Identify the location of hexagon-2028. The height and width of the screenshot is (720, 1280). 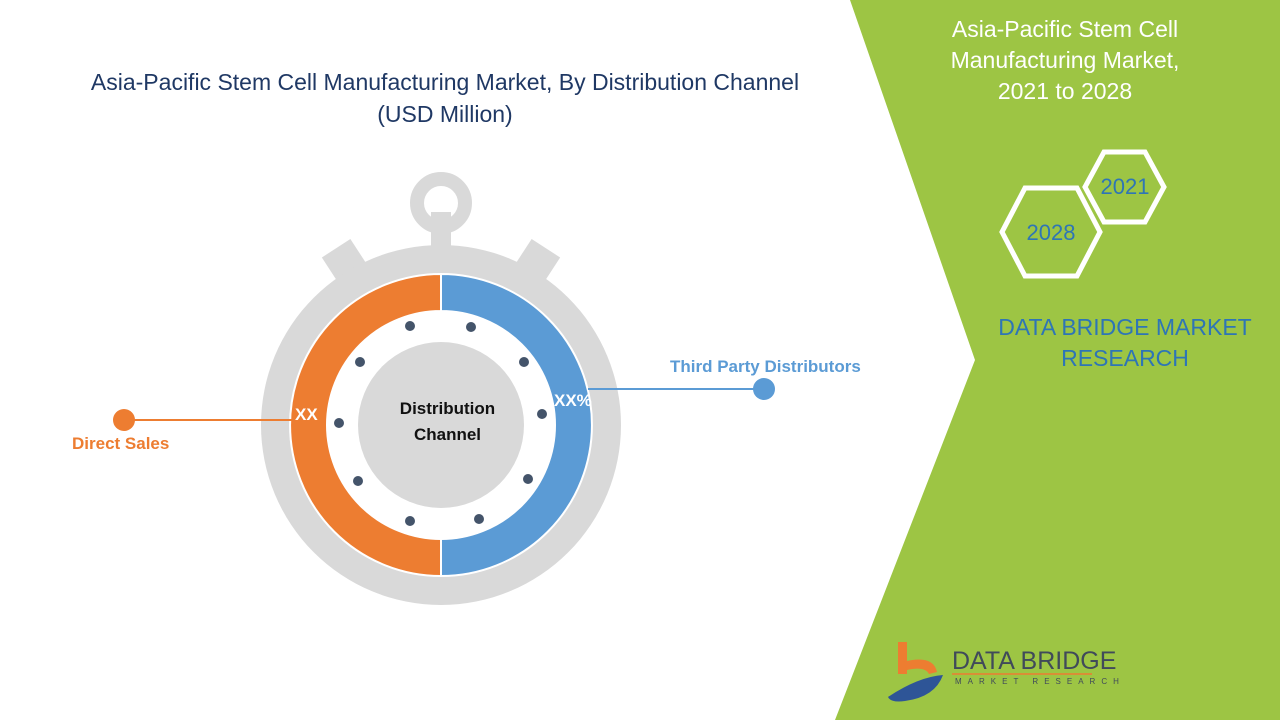
(1051, 232).